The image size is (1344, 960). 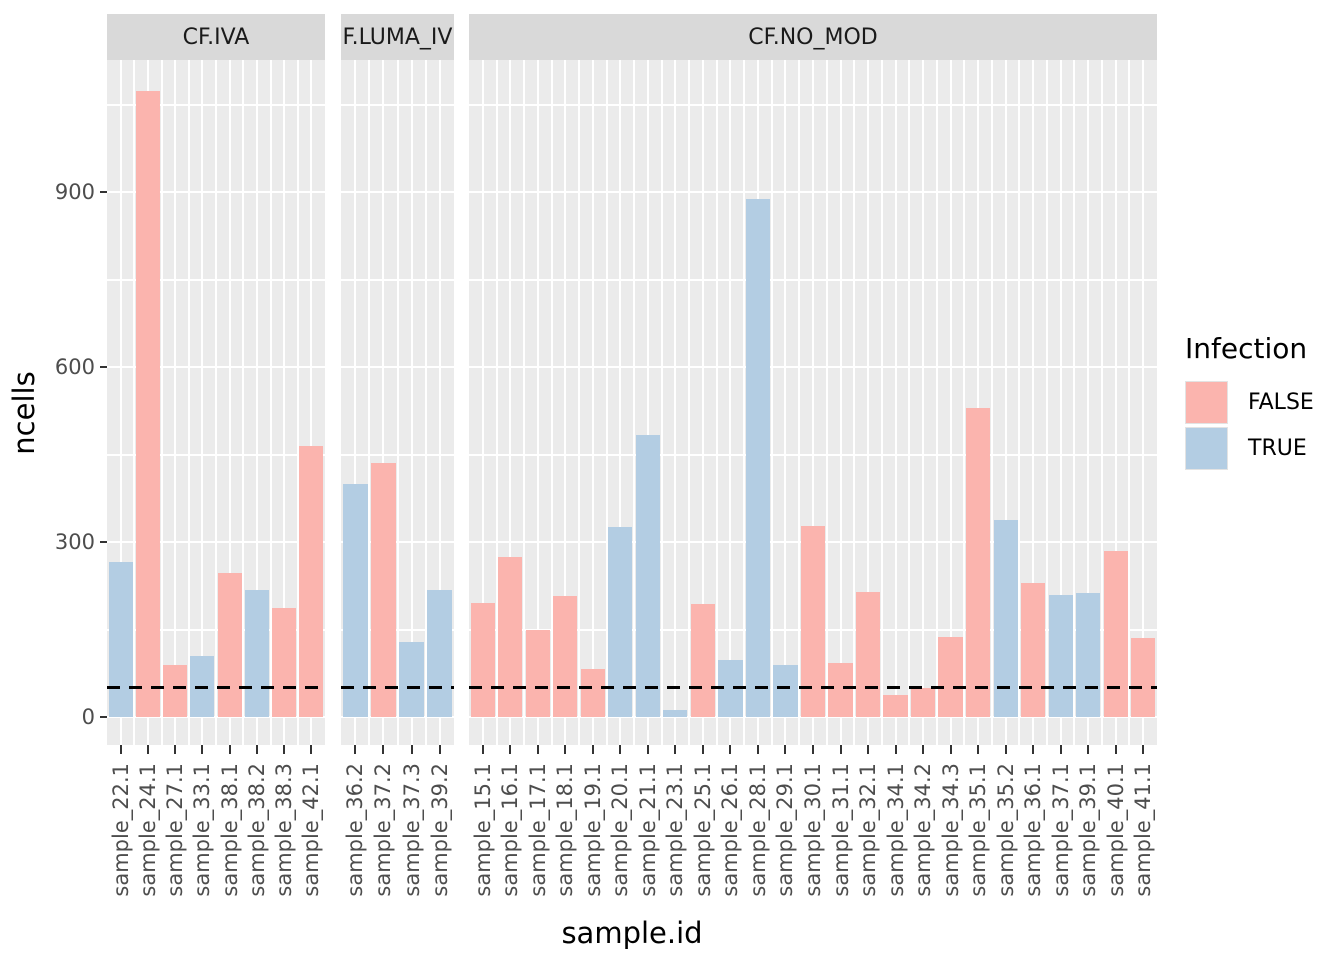 What do you see at coordinates (74, 367) in the screenshot?
I see `y-axis-tick-label: 600` at bounding box center [74, 367].